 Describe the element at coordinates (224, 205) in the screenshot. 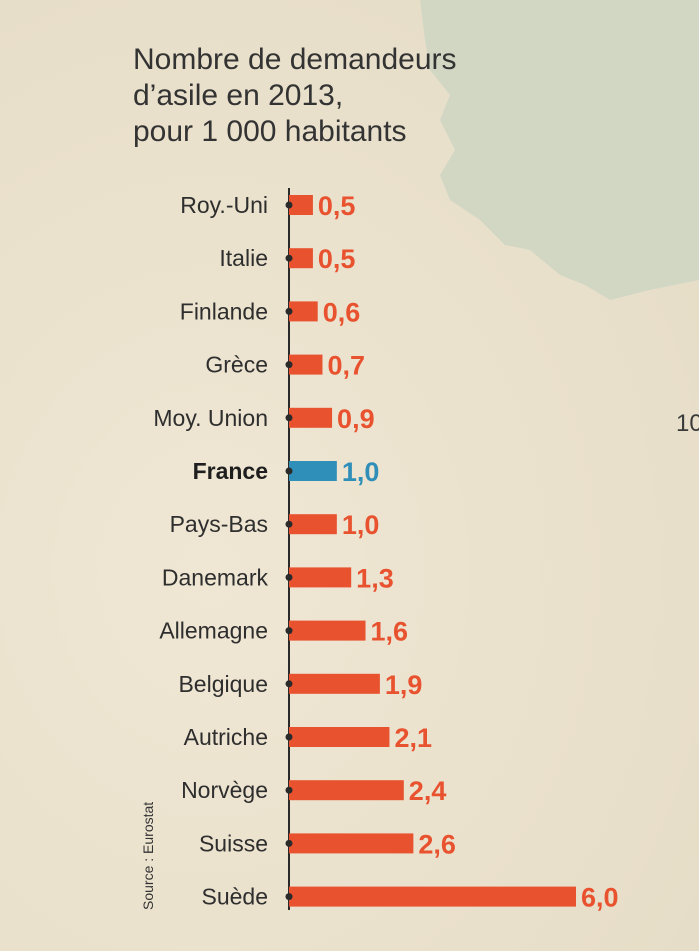

I see `category-label: Roy.-Uni` at that location.